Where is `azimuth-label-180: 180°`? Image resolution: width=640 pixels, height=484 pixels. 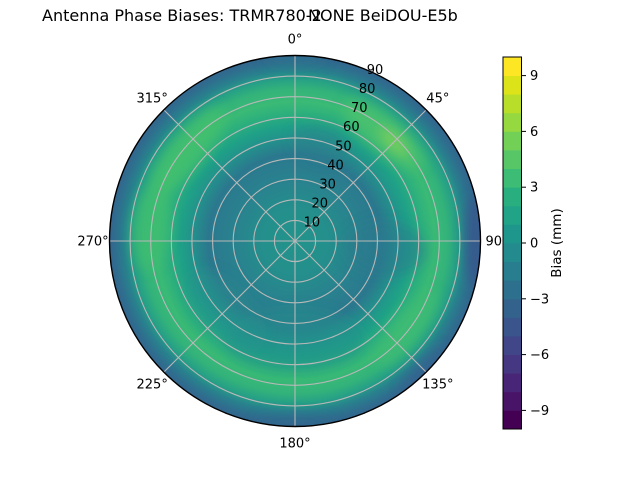 azimuth-label-180: 180° is located at coordinates (294, 444).